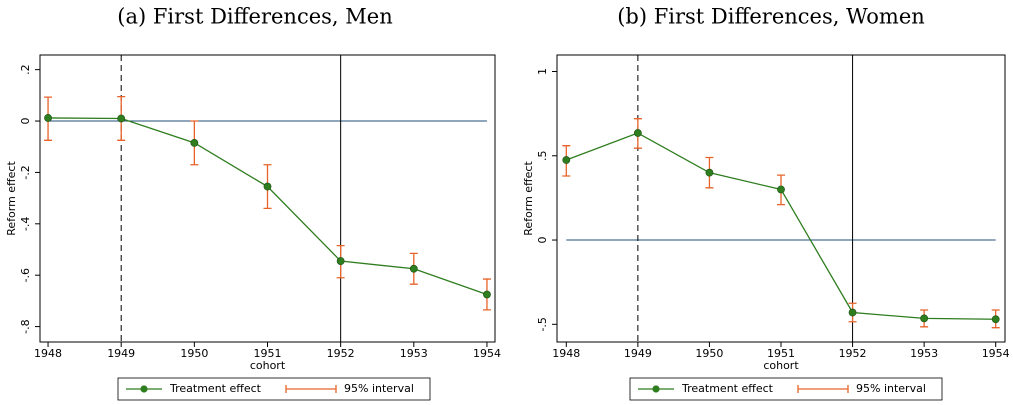  I want to click on y-tick-label: 1, so click(542, 71).